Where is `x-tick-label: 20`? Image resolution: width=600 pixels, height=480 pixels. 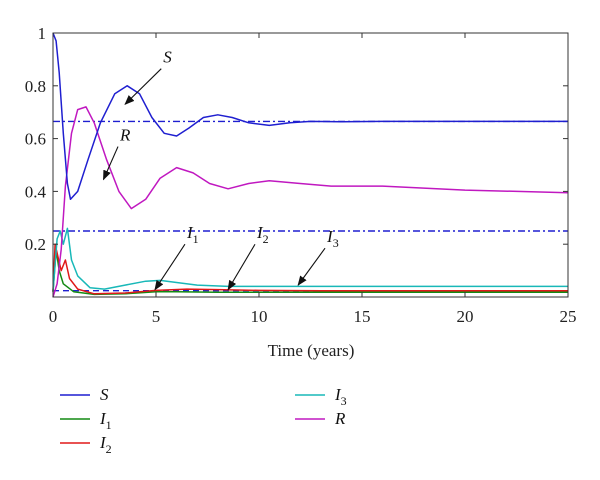 x-tick-label: 20 is located at coordinates (465, 316).